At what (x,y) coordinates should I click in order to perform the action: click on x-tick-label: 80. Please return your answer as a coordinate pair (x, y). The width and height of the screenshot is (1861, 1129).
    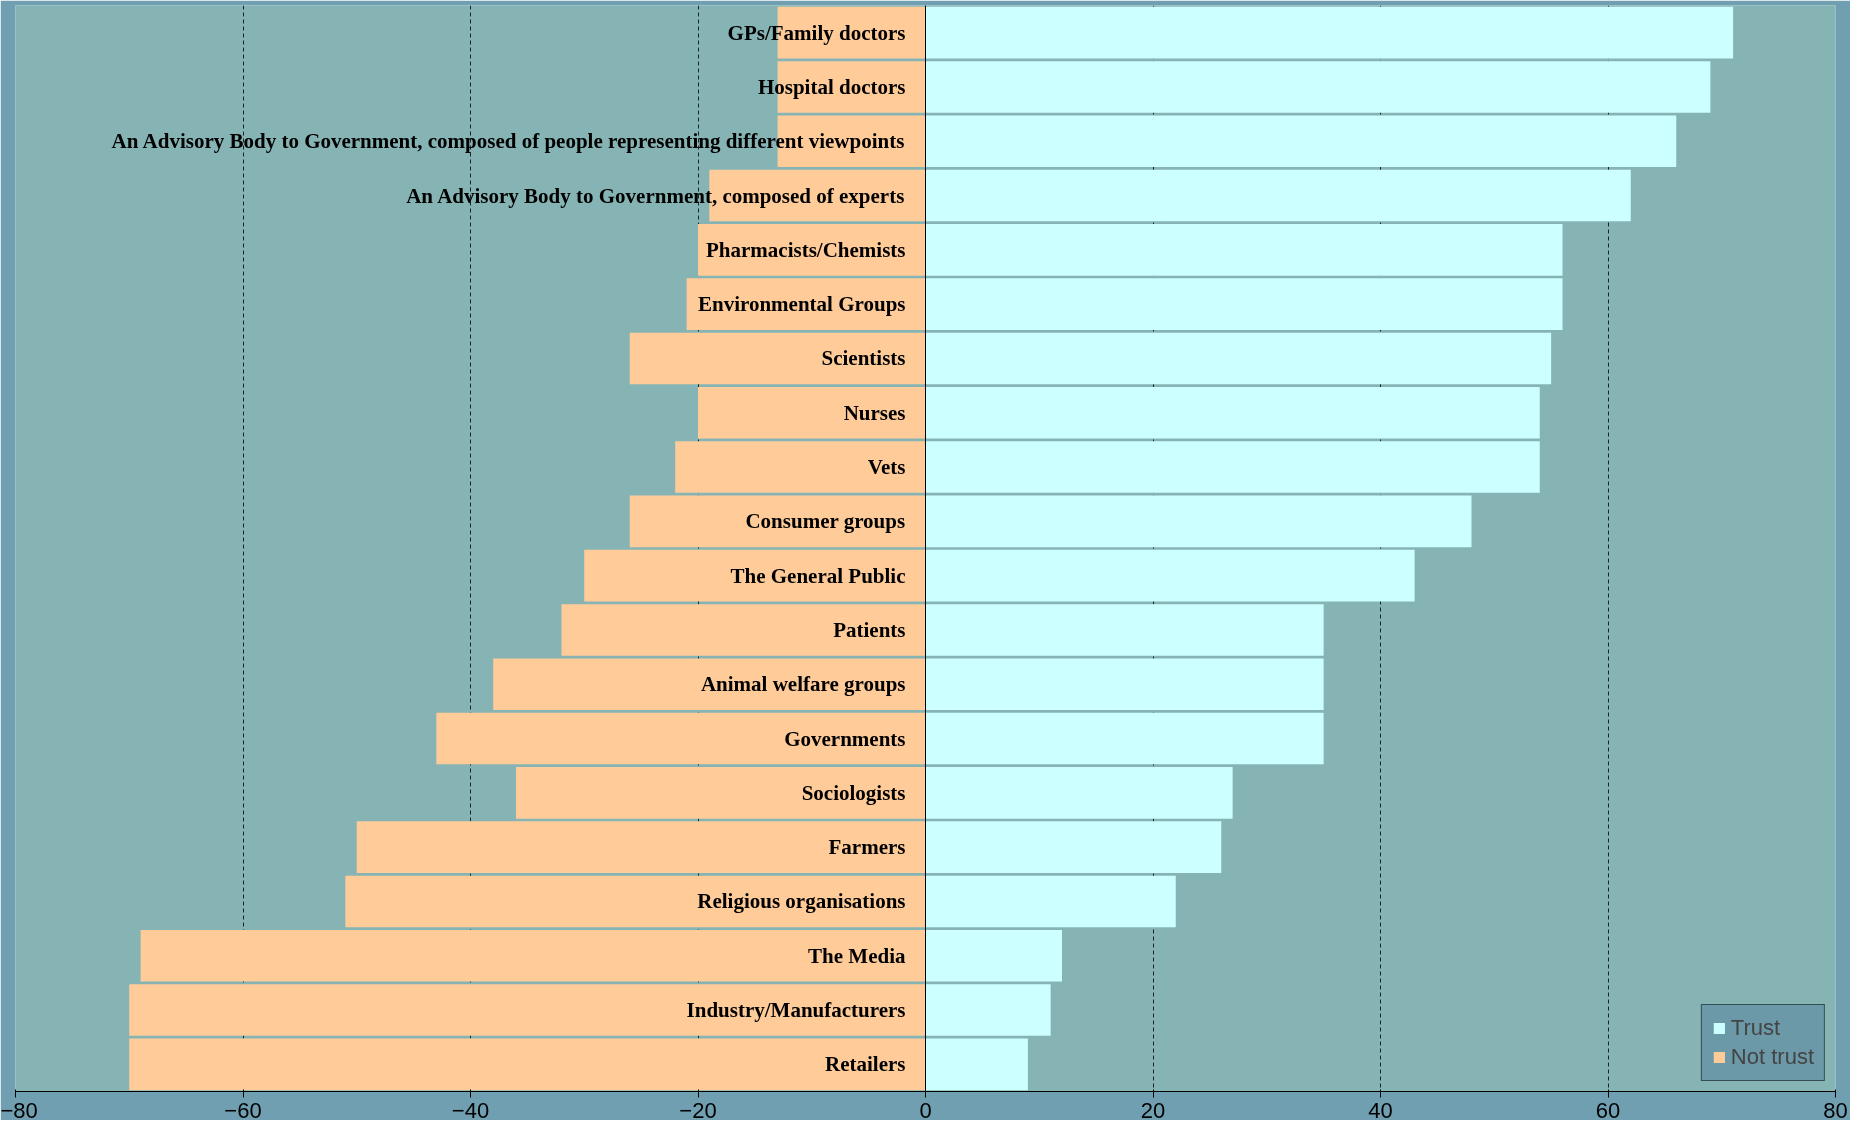
    Looking at the image, I should click on (1835, 1110).